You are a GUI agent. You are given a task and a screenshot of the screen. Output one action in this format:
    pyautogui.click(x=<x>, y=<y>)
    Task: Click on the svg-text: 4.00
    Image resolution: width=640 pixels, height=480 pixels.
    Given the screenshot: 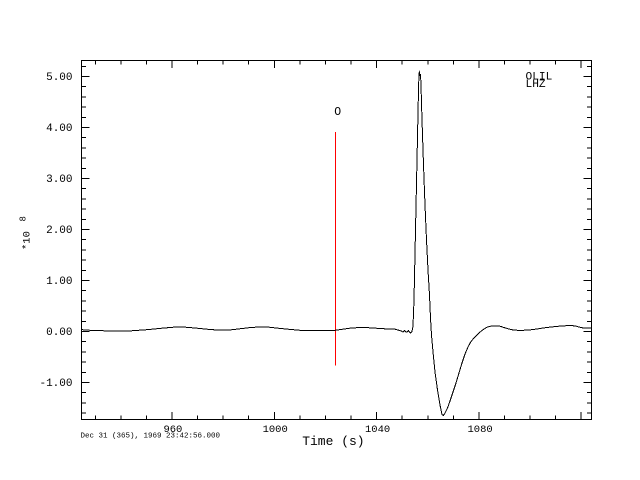 What is the action you would take?
    pyautogui.click(x=59, y=129)
    